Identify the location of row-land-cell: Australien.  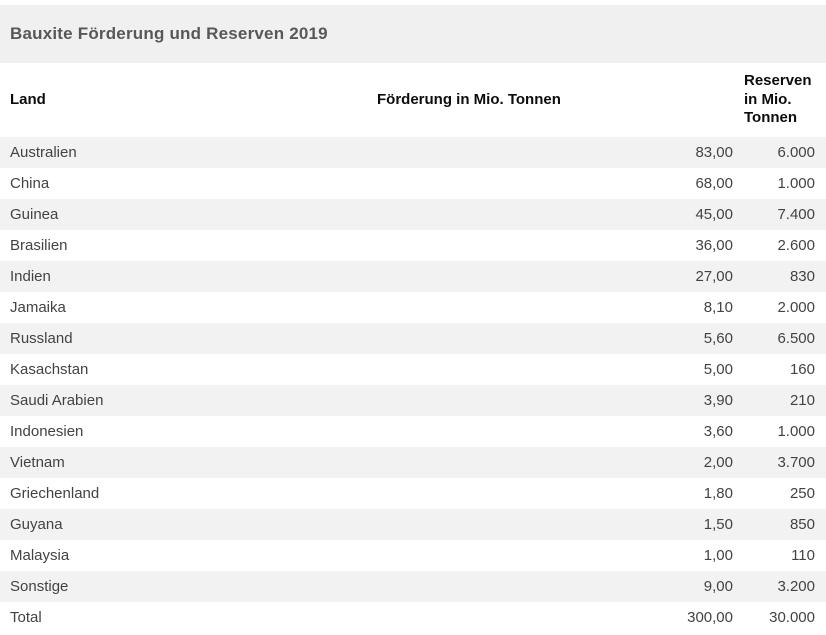
(43, 152).